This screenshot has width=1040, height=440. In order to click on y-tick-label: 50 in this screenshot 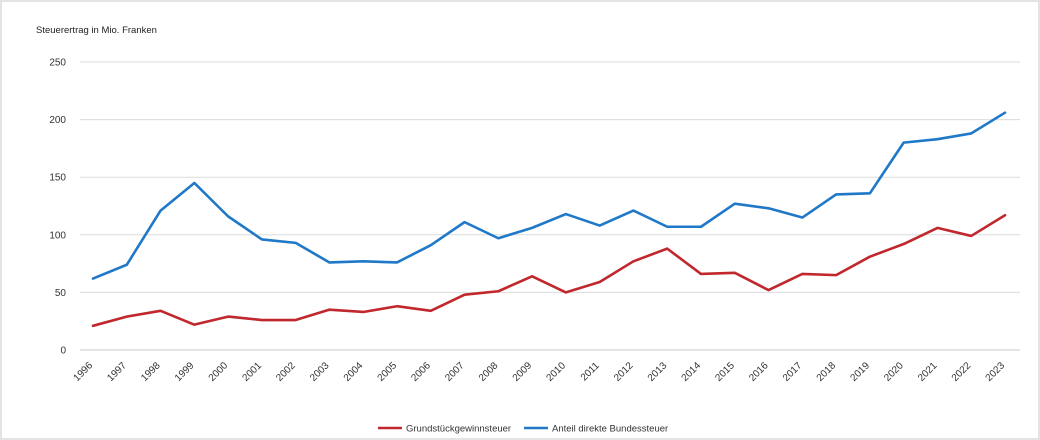, I will do `click(61, 293)`.